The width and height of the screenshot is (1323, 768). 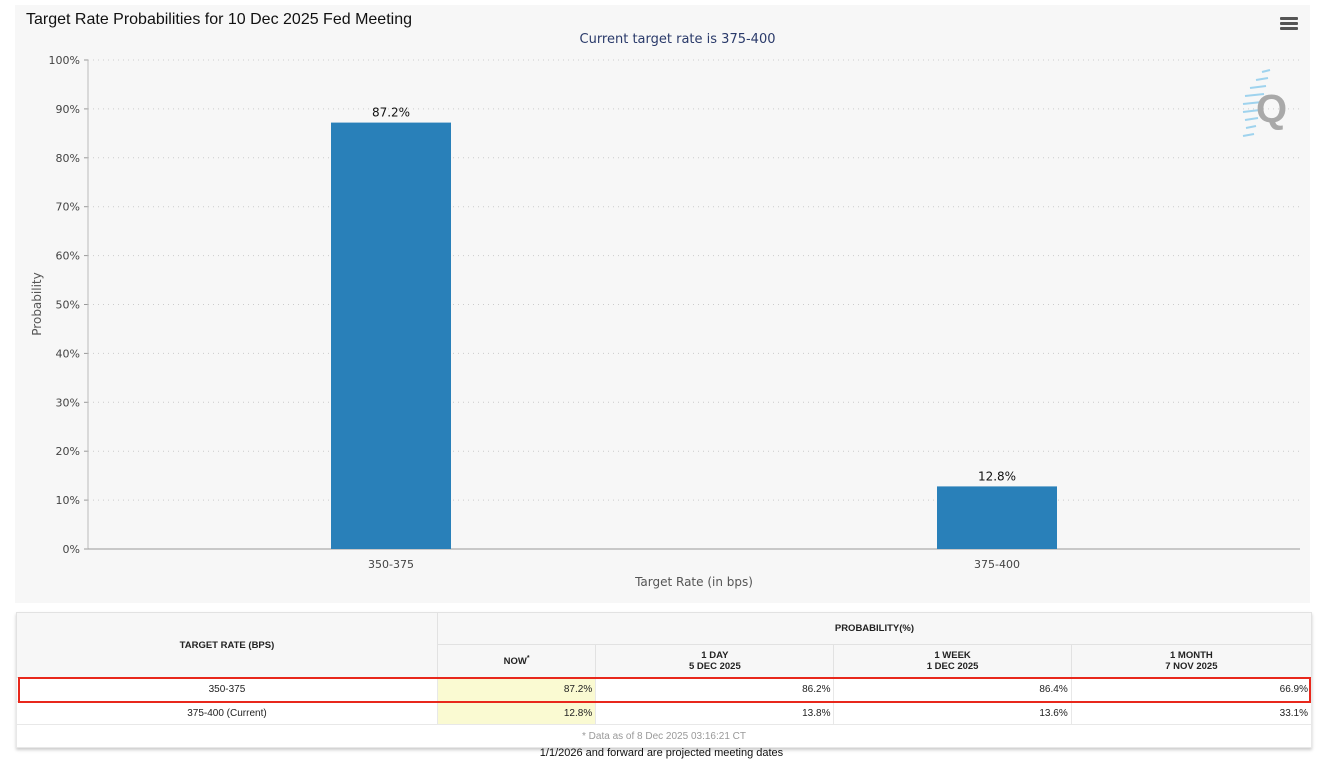 I want to click on rate-cell: 350-375, so click(x=227, y=689).